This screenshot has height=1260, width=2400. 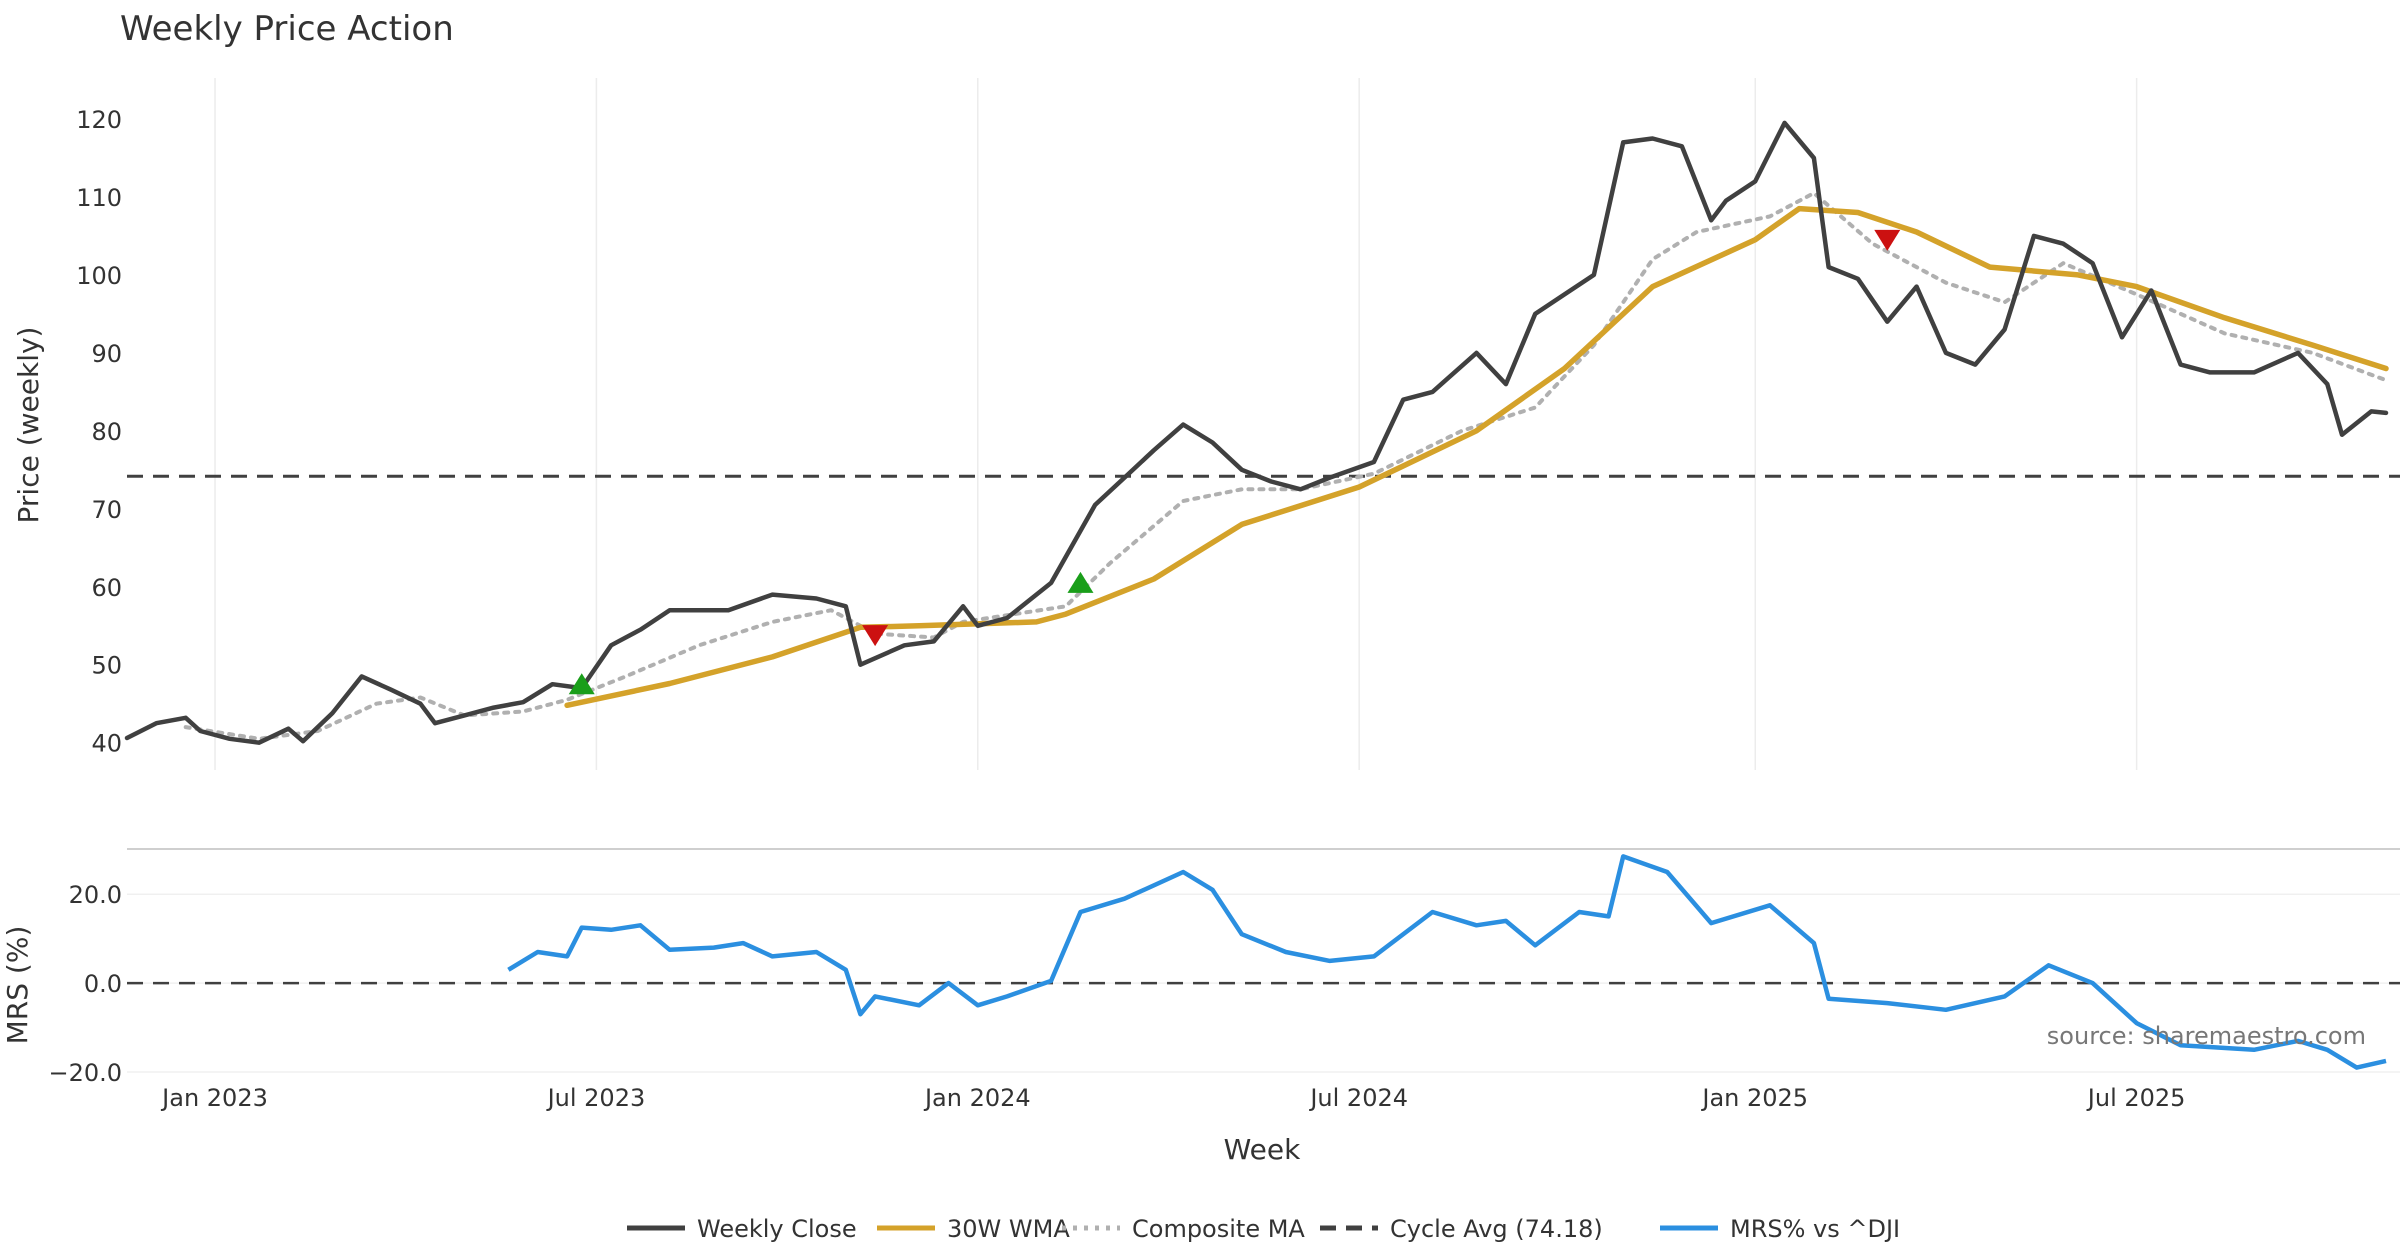 What do you see at coordinates (99, 198) in the screenshot?
I see `price-y-tick-7: 110` at bounding box center [99, 198].